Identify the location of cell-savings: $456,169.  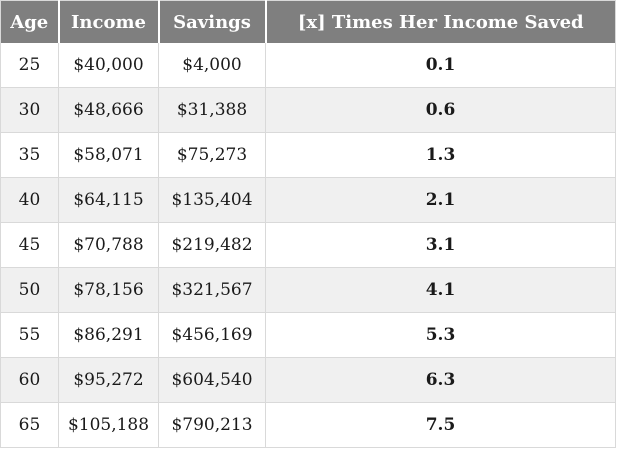
(212, 335).